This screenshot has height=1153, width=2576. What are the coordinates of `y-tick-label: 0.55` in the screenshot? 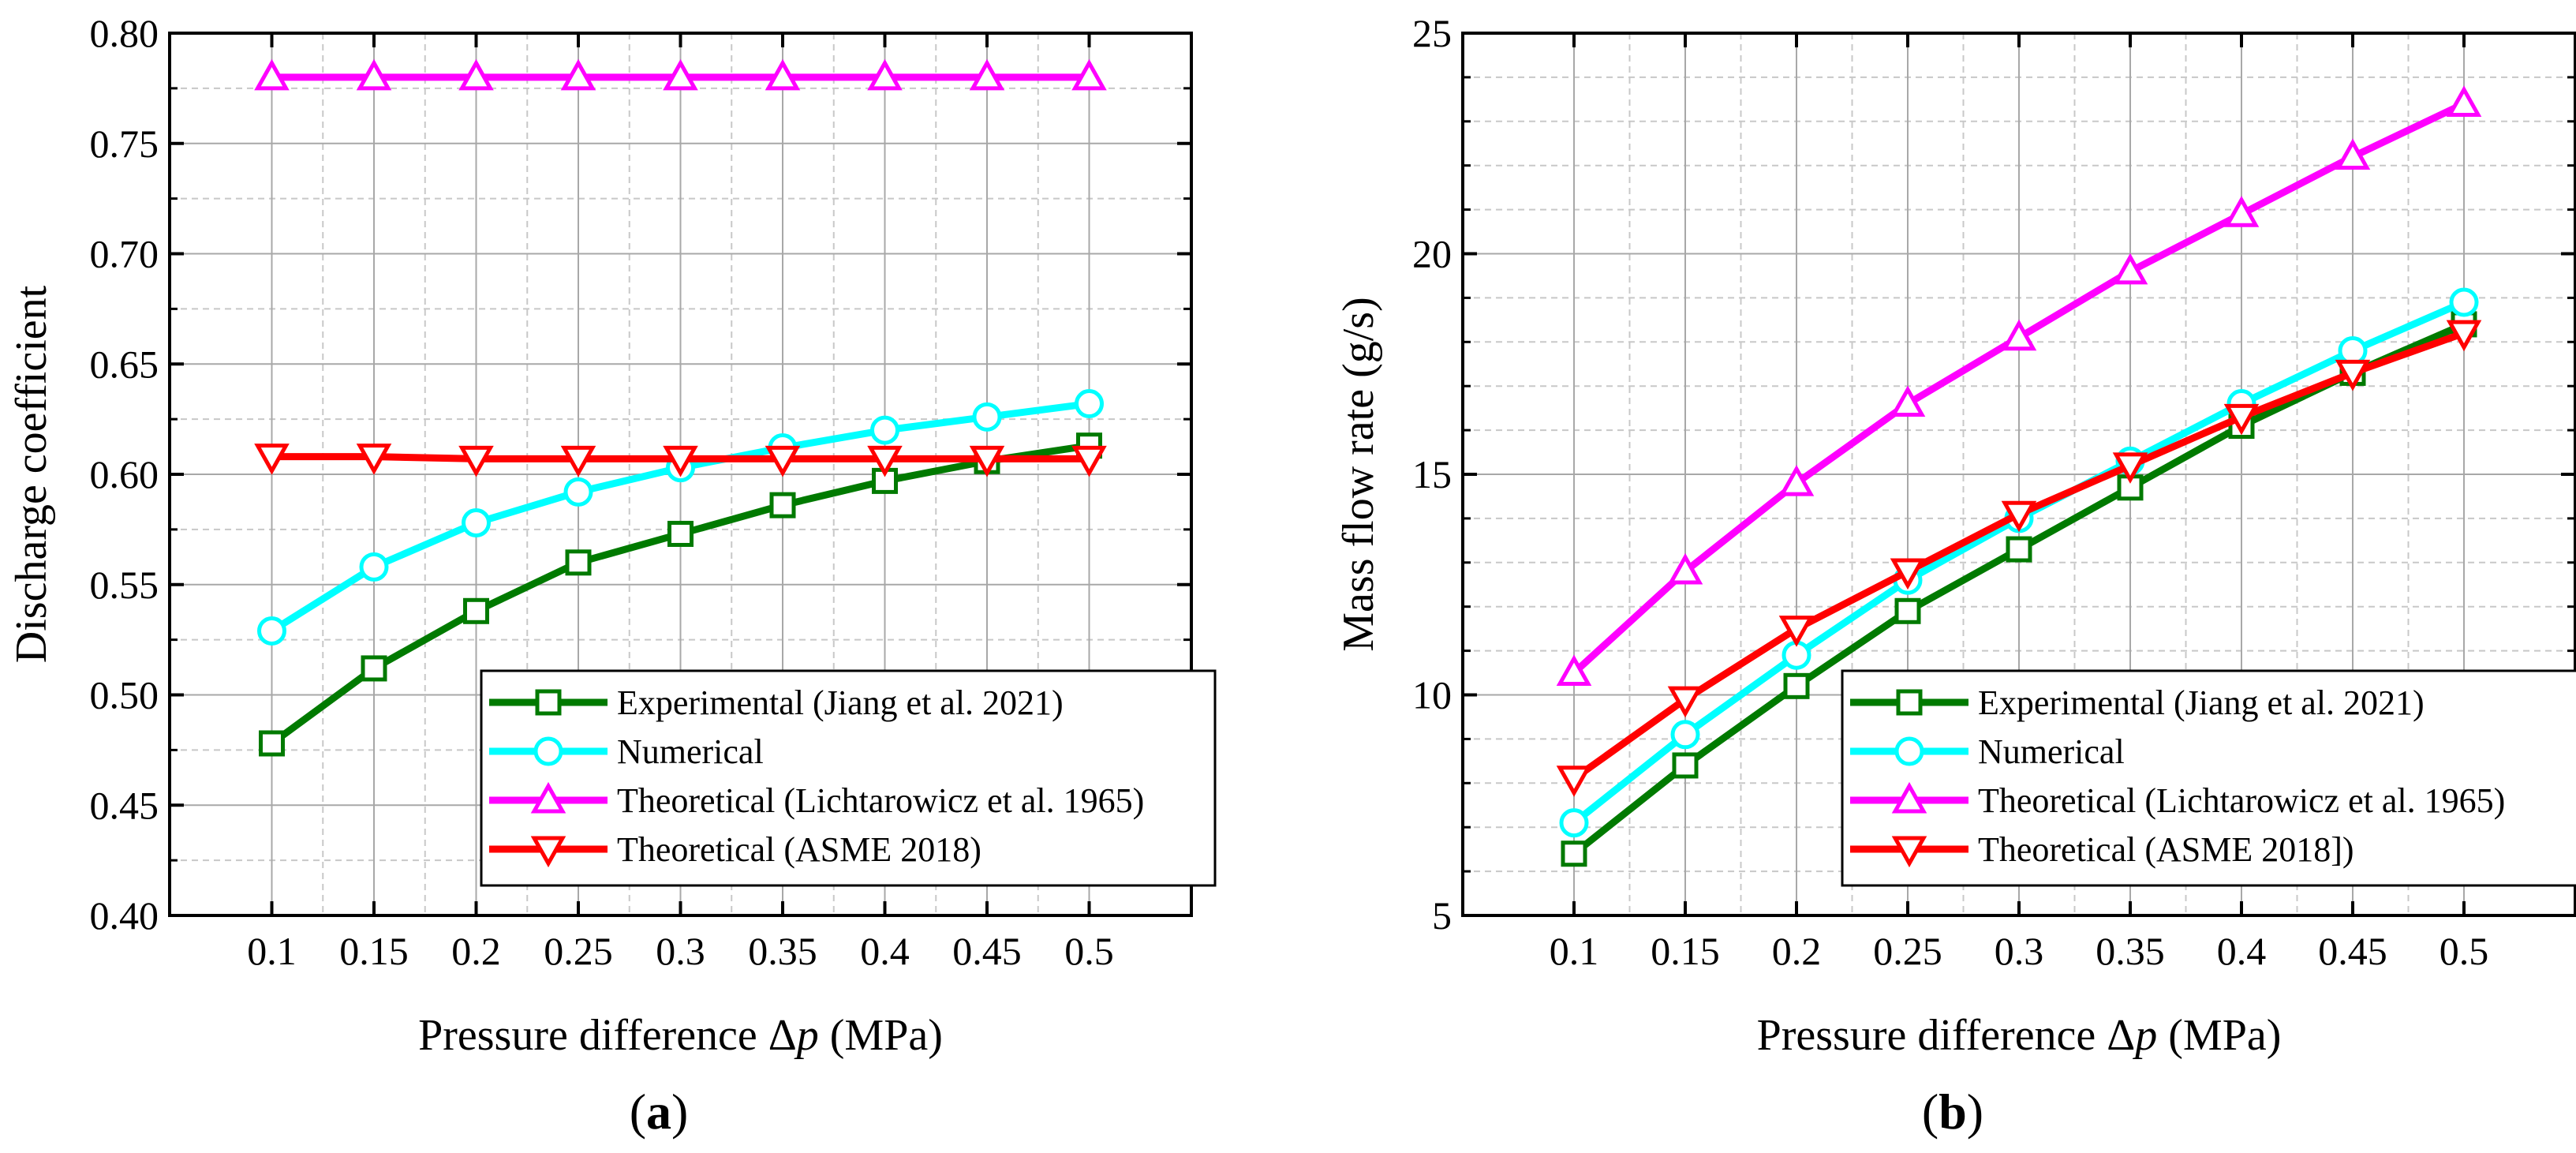 It's located at (125, 585).